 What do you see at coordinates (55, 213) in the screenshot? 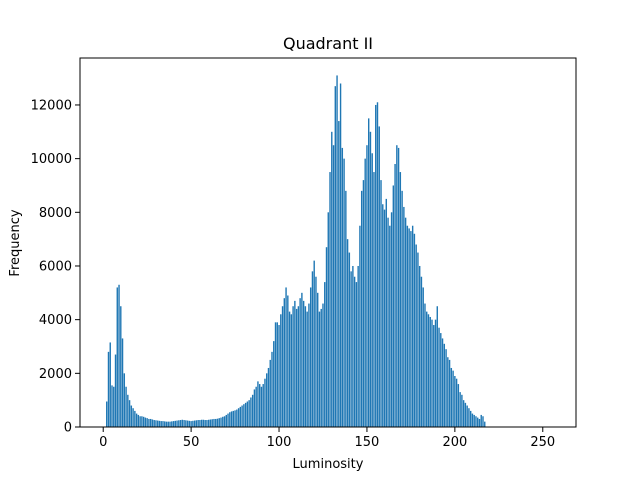
I see `y-tick-label: 8000` at bounding box center [55, 213].